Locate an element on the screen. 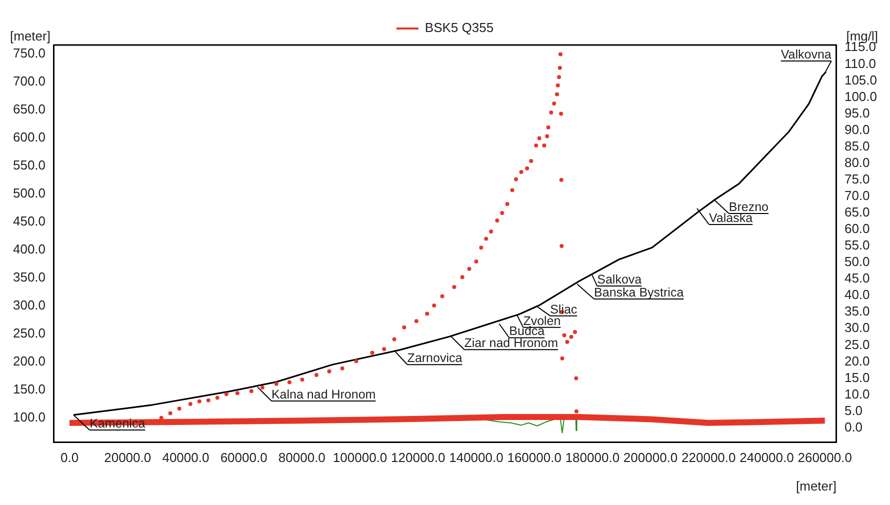 This screenshot has width=890, height=505. y-axis-title: [meter] is located at coordinates (30, 36).